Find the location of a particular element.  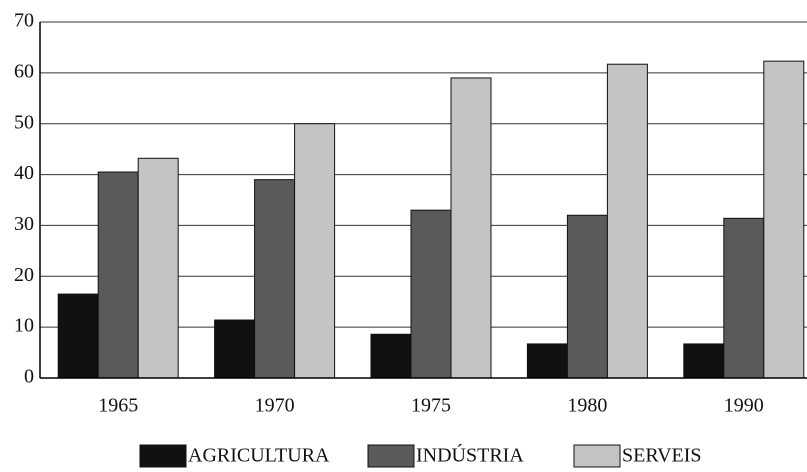

y-tick-label: 50 is located at coordinates (24, 122).